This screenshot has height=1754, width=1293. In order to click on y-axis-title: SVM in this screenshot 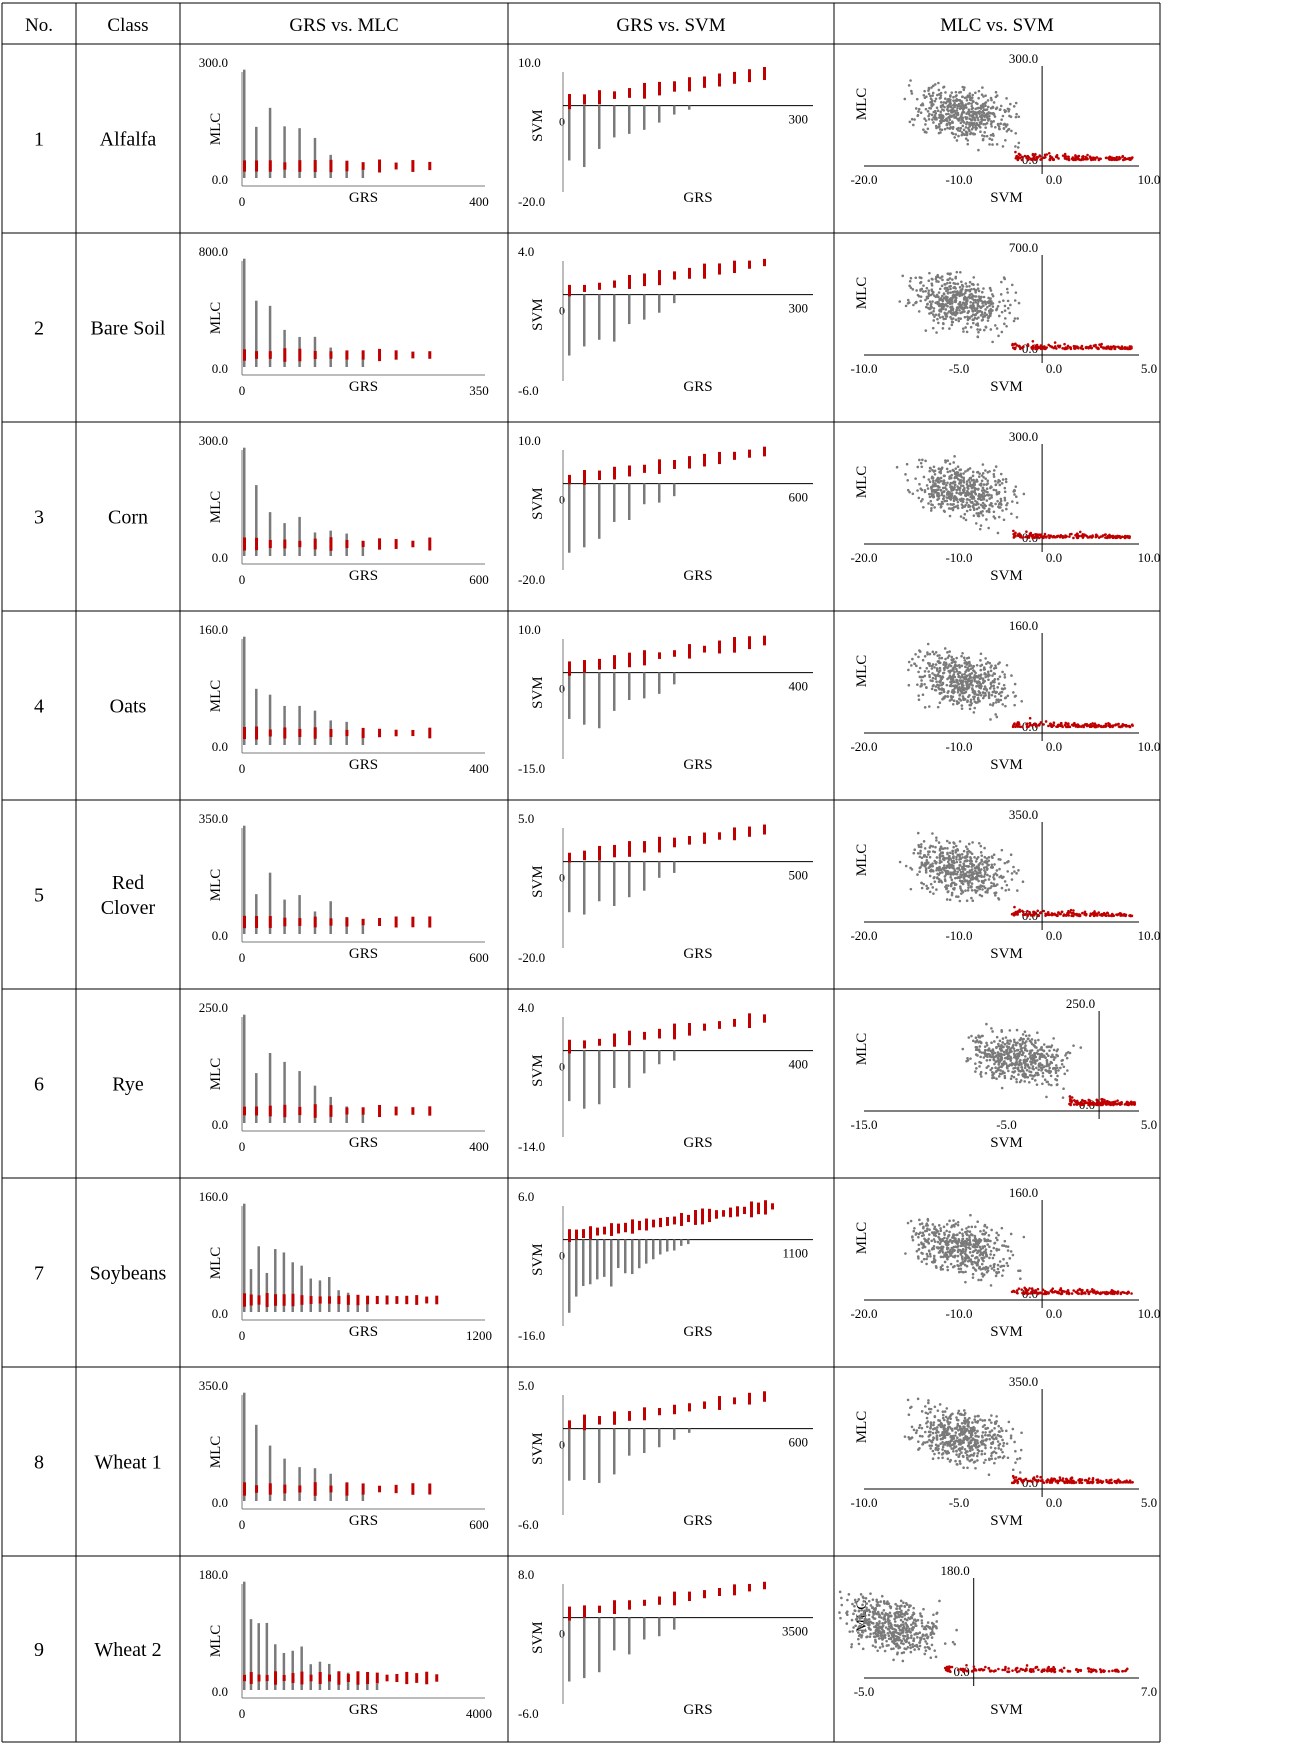, I will do `click(538, 314)`.